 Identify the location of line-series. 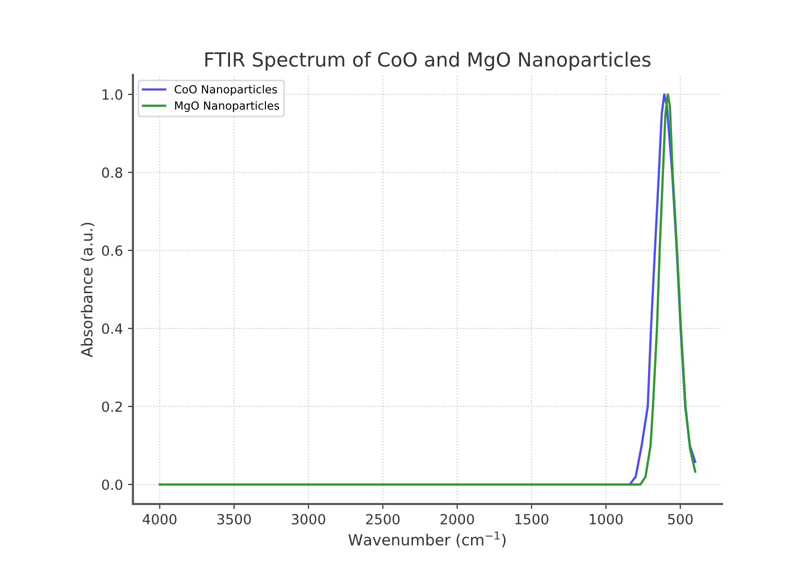
(662, 289).